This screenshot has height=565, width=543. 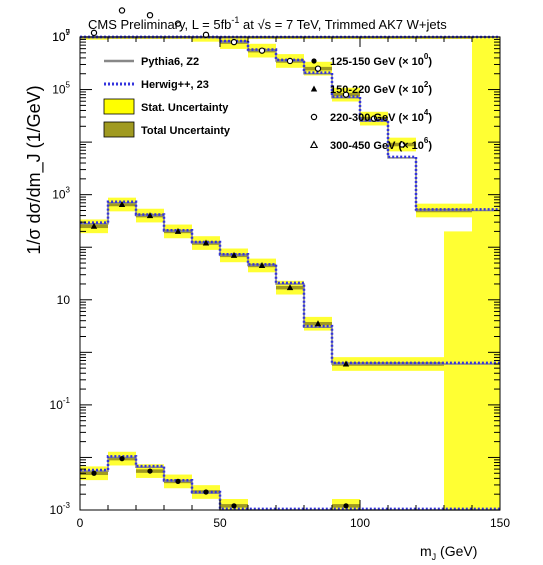 I want to click on y-tick-label: 10⁷, so click(x=61, y=36).